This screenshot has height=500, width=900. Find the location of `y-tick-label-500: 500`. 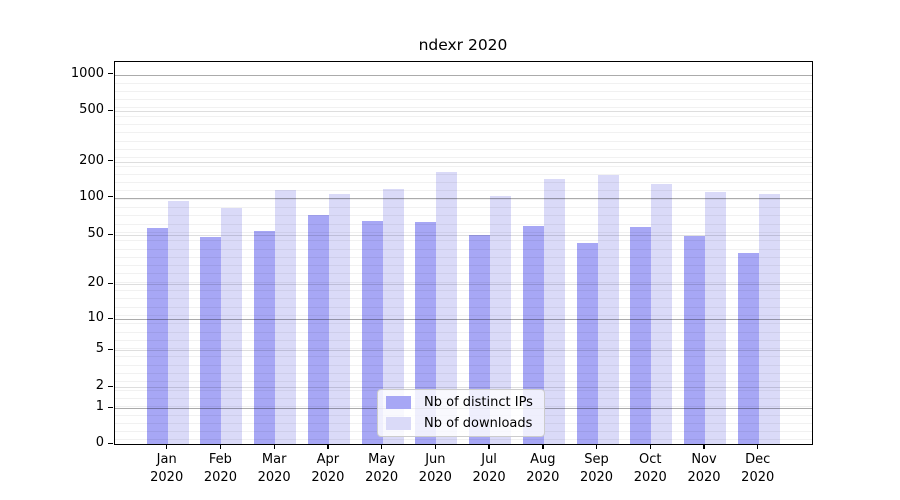

y-tick-label-500: 500 is located at coordinates (91, 109).